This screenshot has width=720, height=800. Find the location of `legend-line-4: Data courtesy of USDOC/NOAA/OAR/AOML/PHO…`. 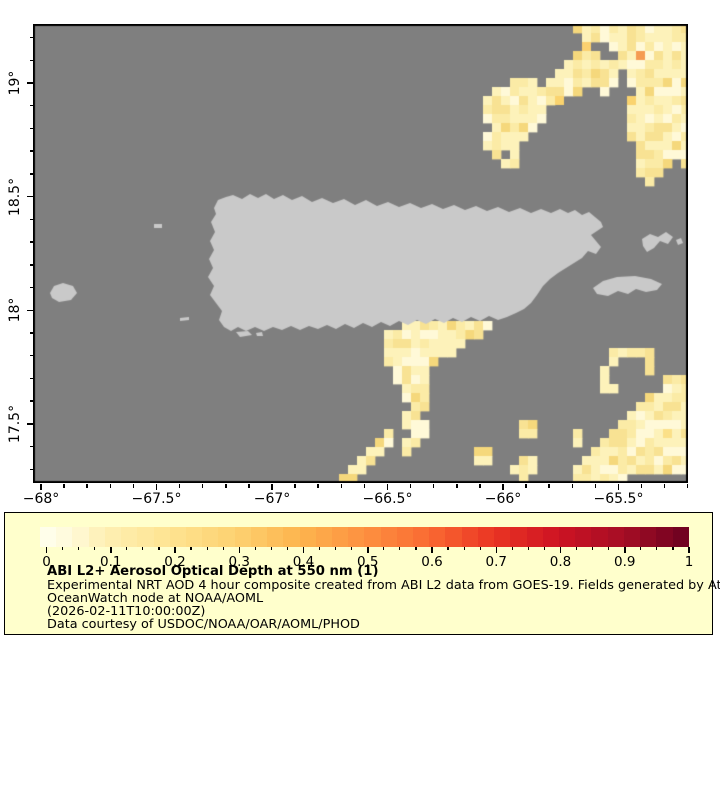

legend-line-4: Data courtesy of USDOC/NOAA/OAR/AOML/PHO… is located at coordinates (203, 624).